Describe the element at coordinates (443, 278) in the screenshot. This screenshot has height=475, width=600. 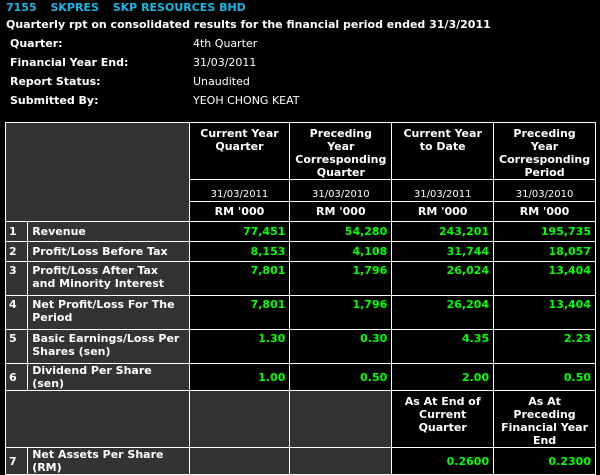
I see `row-value: 26,024` at that location.